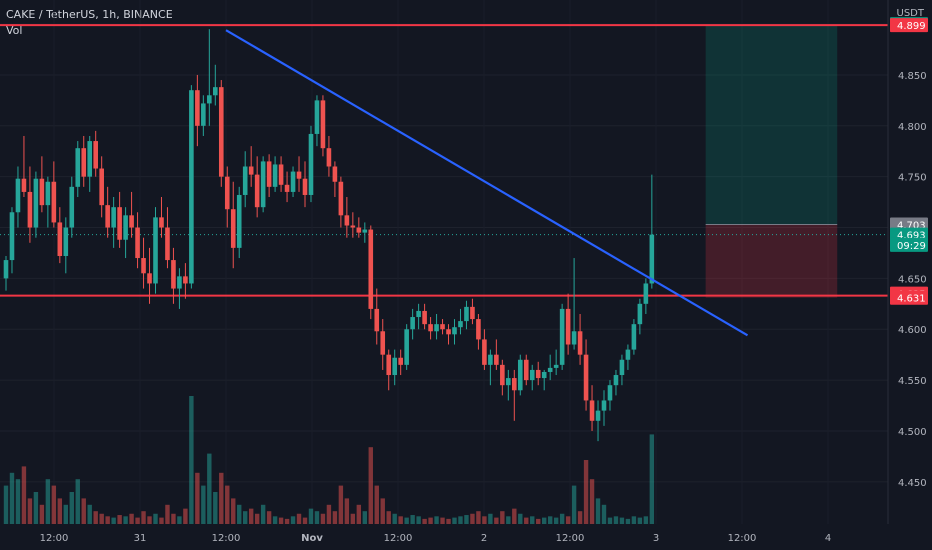 Image resolution: width=932 pixels, height=550 pixels. What do you see at coordinates (910, 13) in the screenshot?
I see `currency-label: USDT` at bounding box center [910, 13].